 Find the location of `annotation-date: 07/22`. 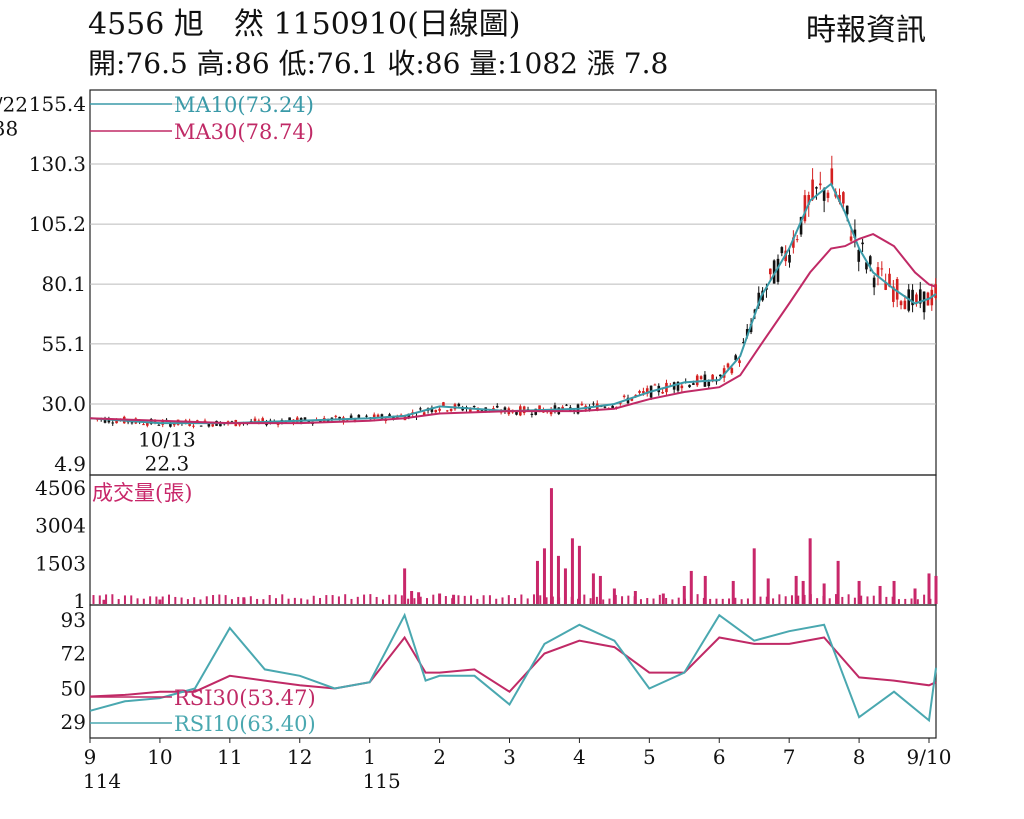

annotation-date: 07/22 is located at coordinates (14, 105).